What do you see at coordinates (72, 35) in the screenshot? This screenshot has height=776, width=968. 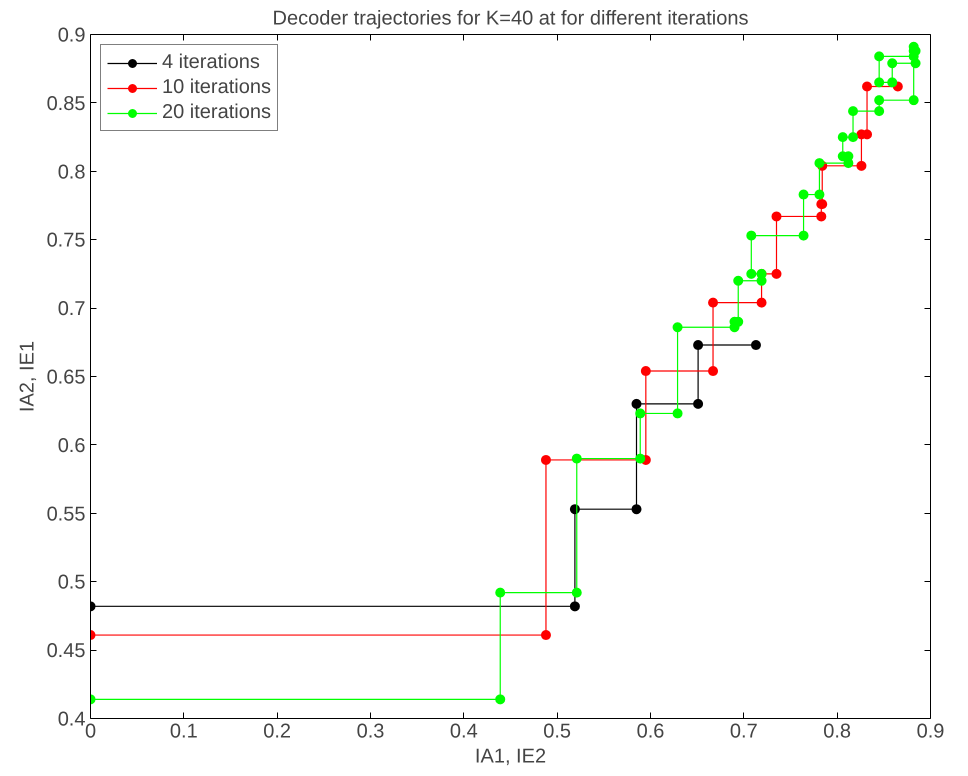 I see `y-tick-label: 0.9` at bounding box center [72, 35].